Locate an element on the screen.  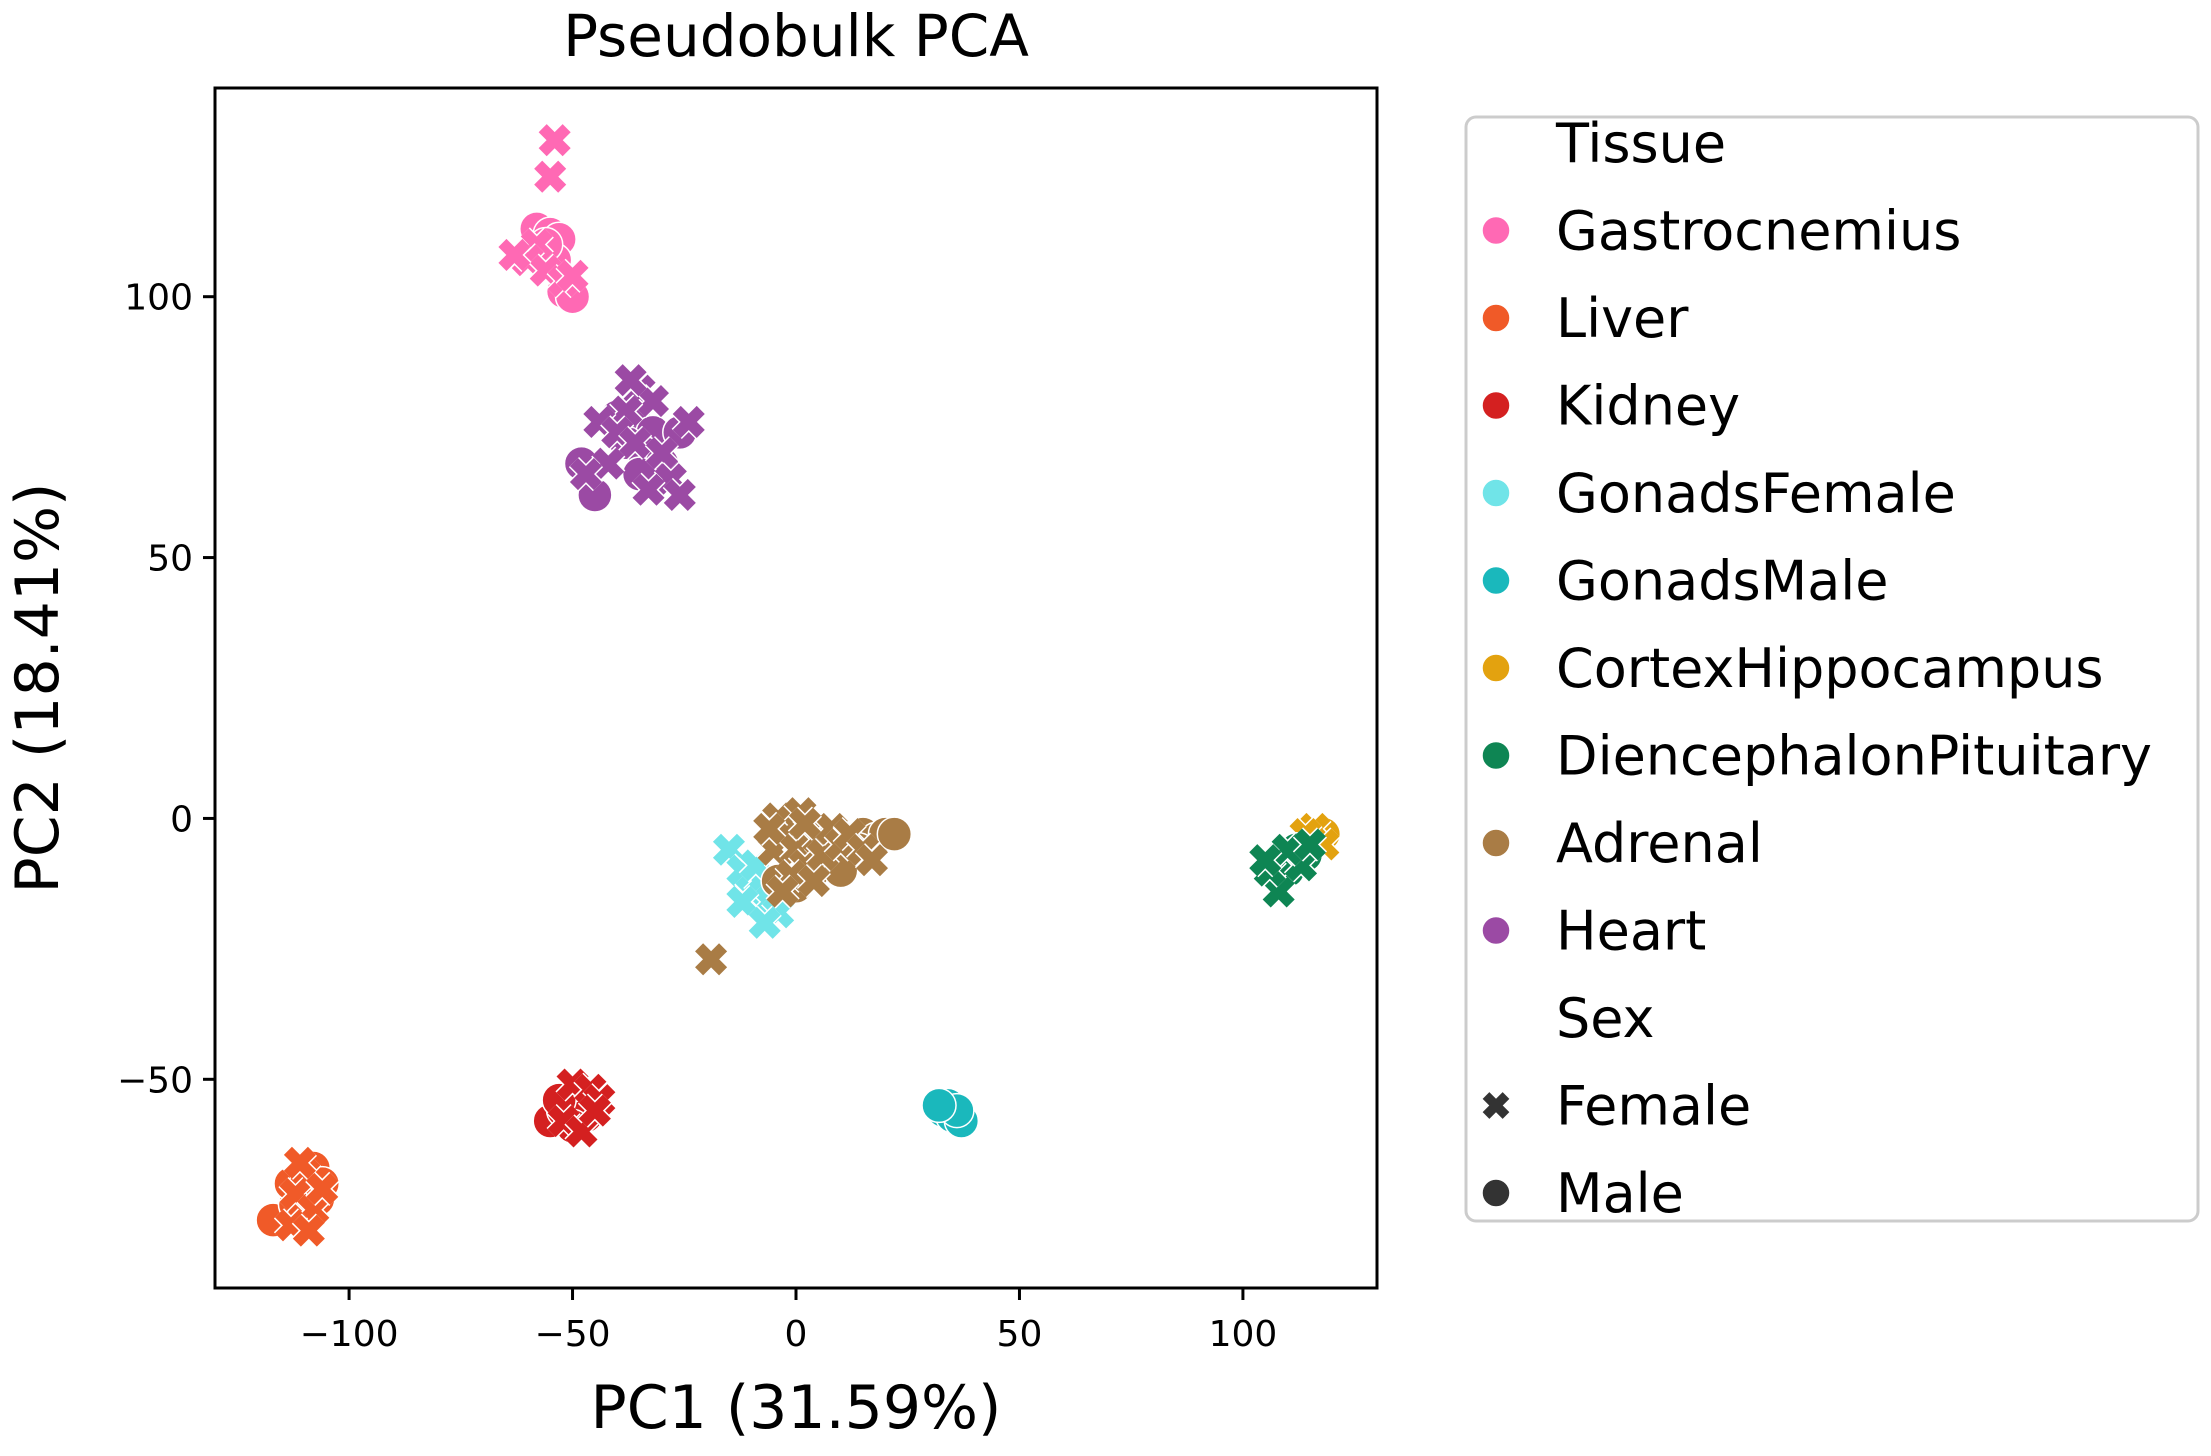
y-tick-label: −50 is located at coordinates (155, 1080).